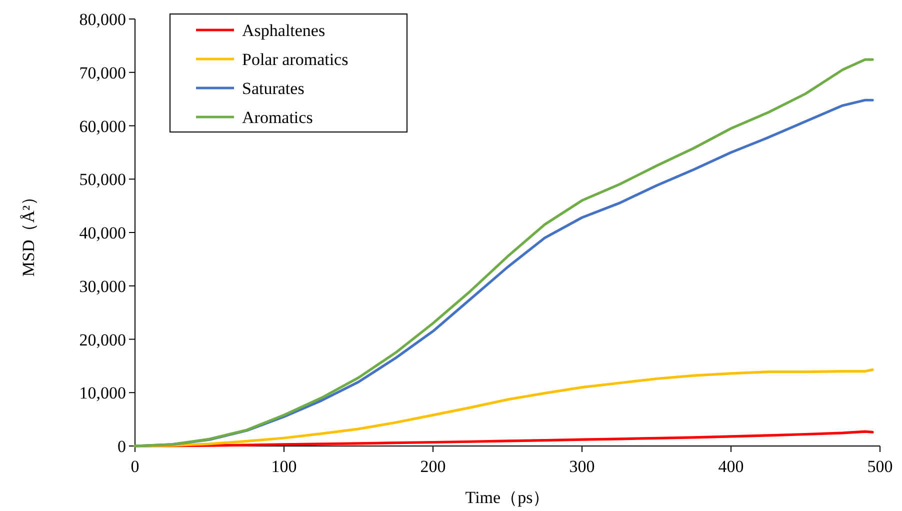  What do you see at coordinates (102, 72) in the screenshot?
I see `y-tick-label: 70,000` at bounding box center [102, 72].